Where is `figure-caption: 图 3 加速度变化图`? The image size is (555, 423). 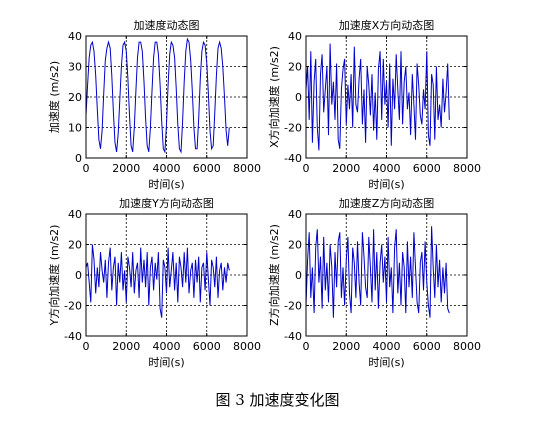
figure-caption: 图 3 加速度变化图 is located at coordinates (277, 400).